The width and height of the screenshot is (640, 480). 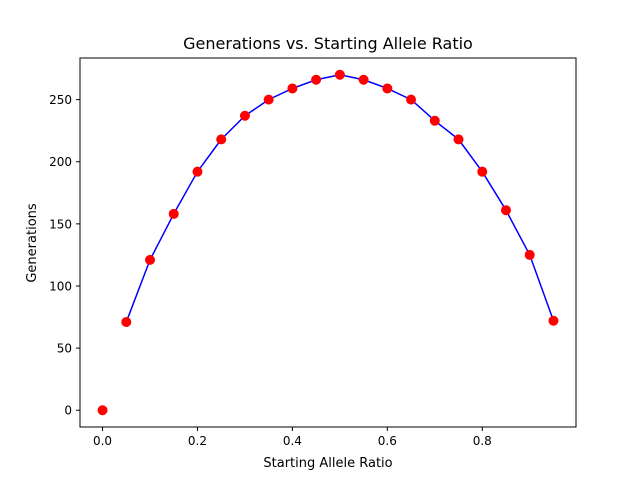 What do you see at coordinates (64, 349) in the screenshot?
I see `y-tick-label: 50` at bounding box center [64, 349].